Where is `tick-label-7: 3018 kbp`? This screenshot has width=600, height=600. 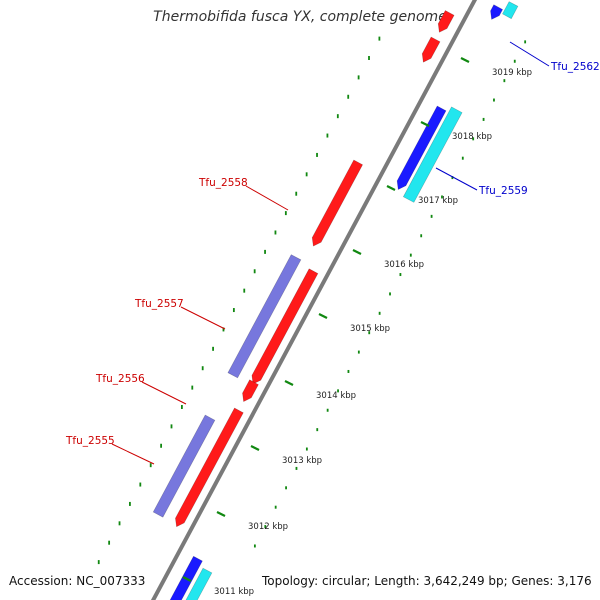 tick-label-7: 3018 kbp is located at coordinates (472, 137).